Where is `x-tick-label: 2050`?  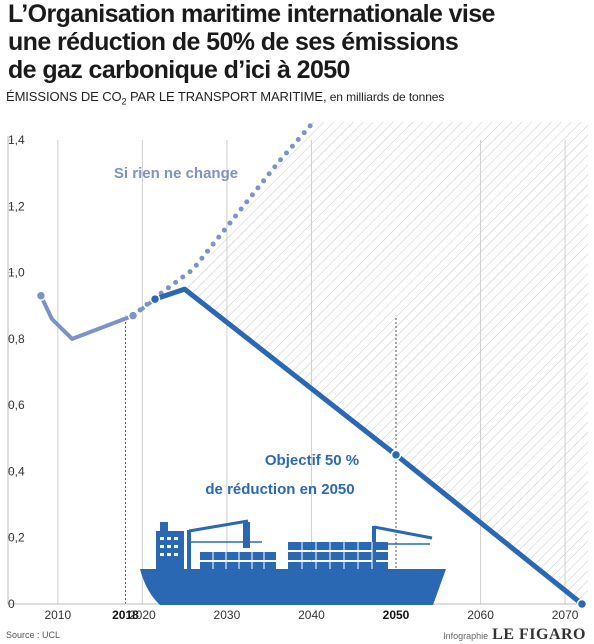 x-tick-label: 2050 is located at coordinates (396, 615).